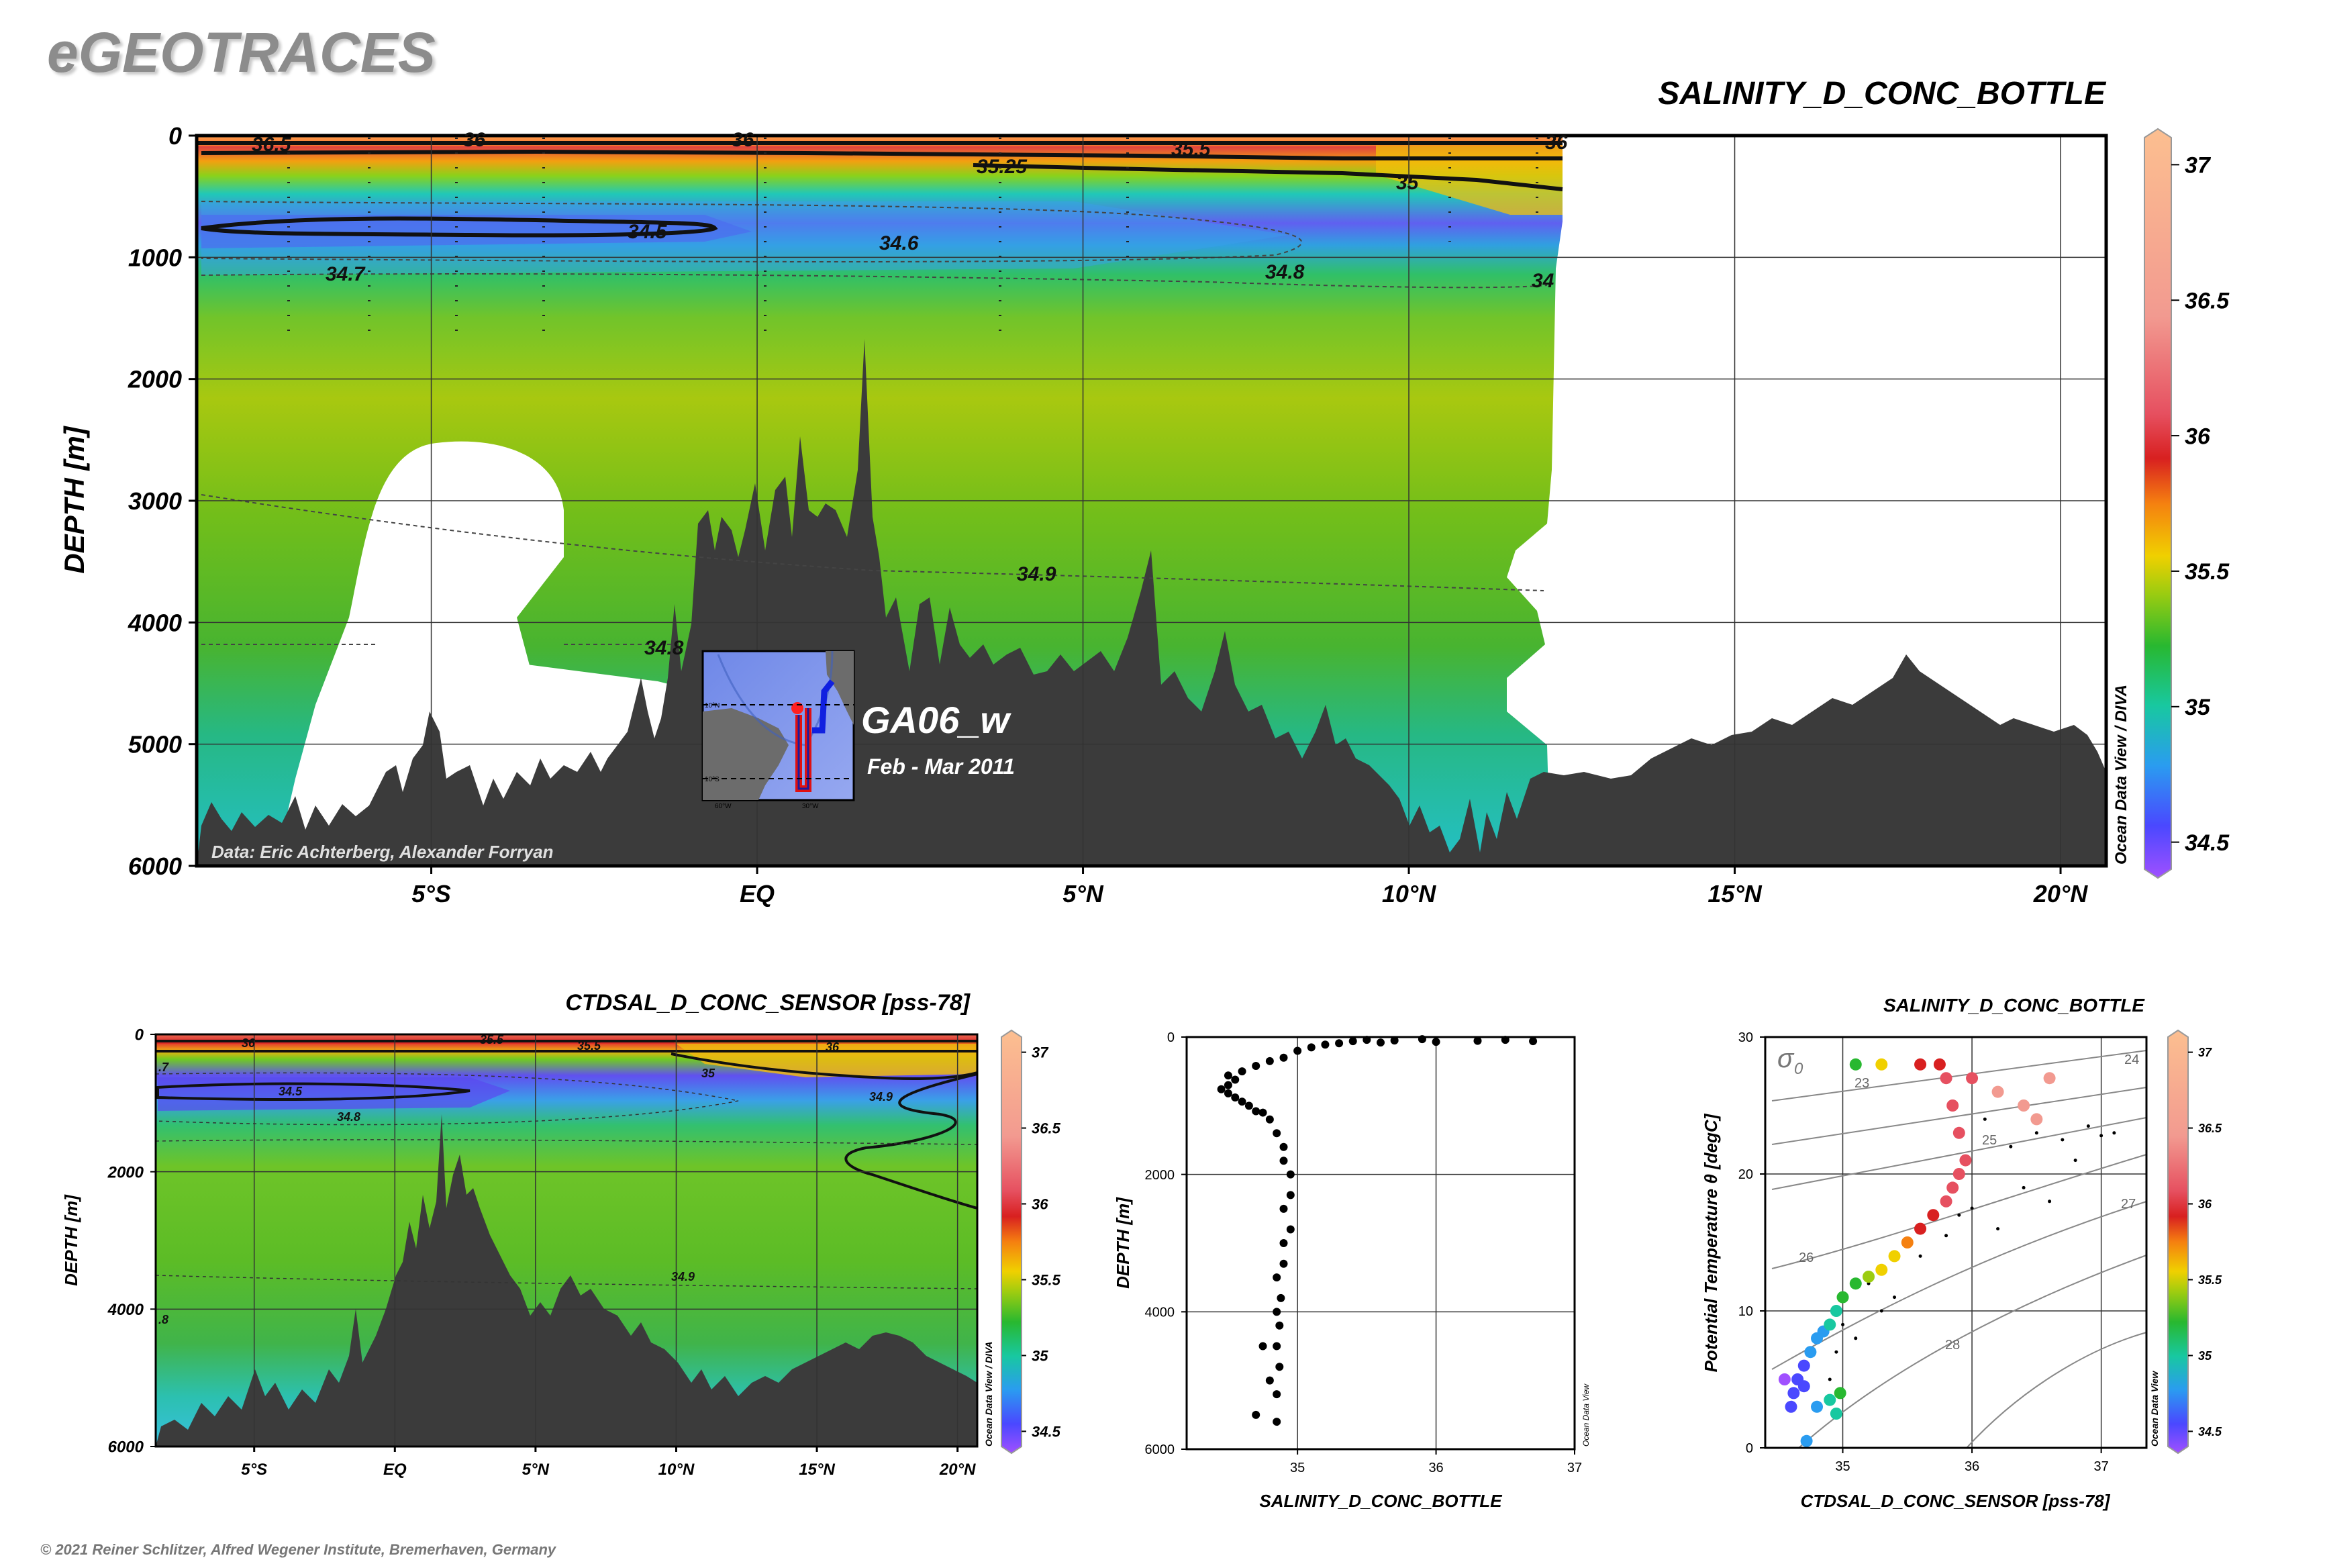  I want to click on inset-lat-label: 10°S, so click(712, 779).